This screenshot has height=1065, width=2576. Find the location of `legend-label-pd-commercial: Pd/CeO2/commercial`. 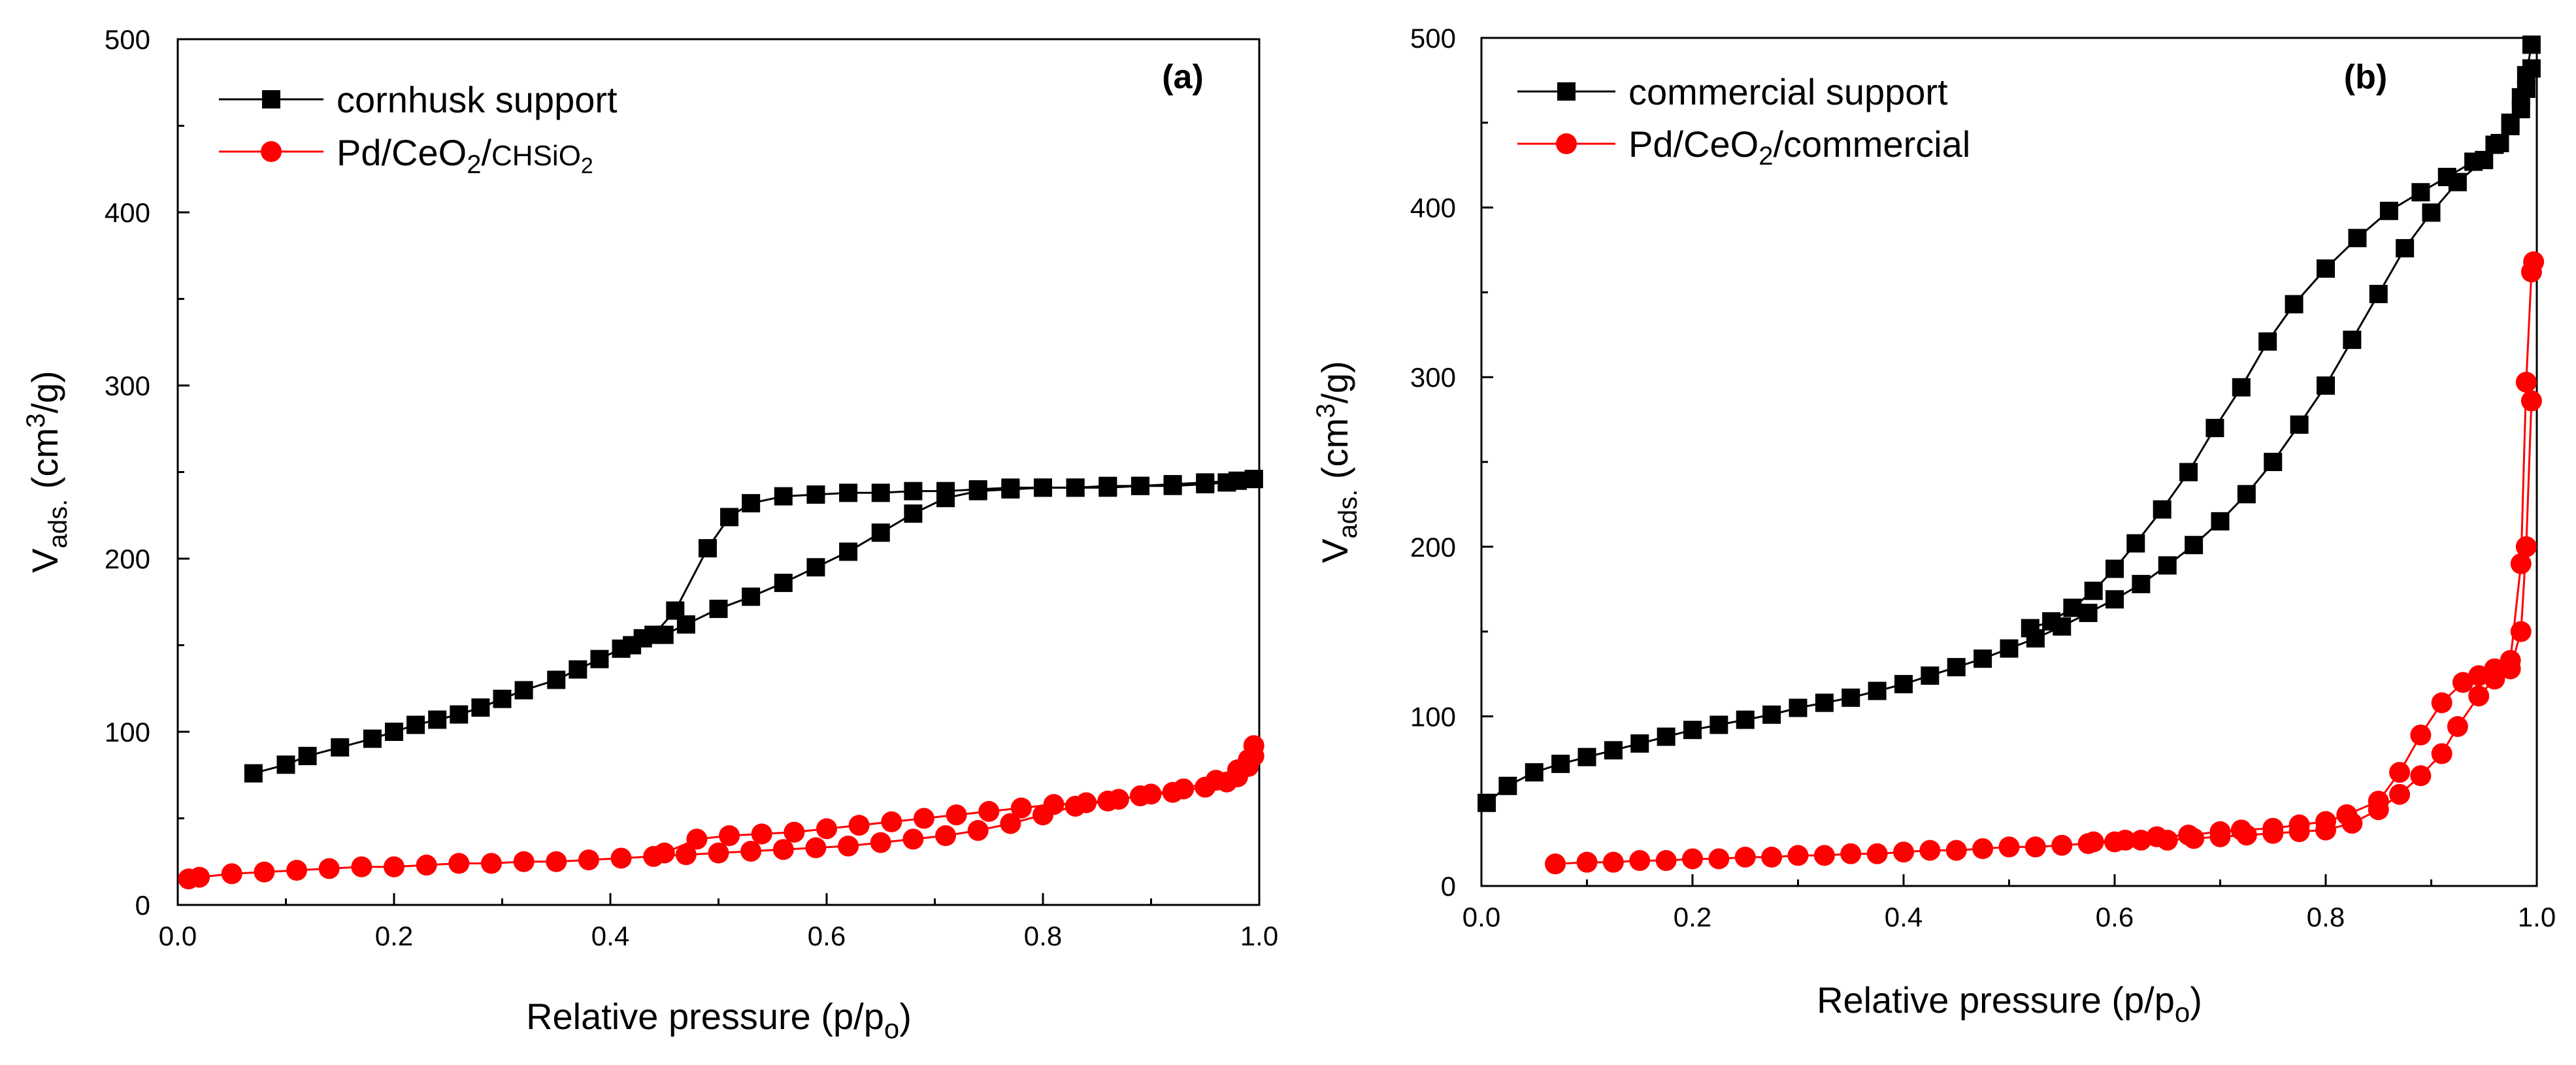

legend-label-pd-commercial: Pd/CeO2/commercial is located at coordinates (1799, 147).